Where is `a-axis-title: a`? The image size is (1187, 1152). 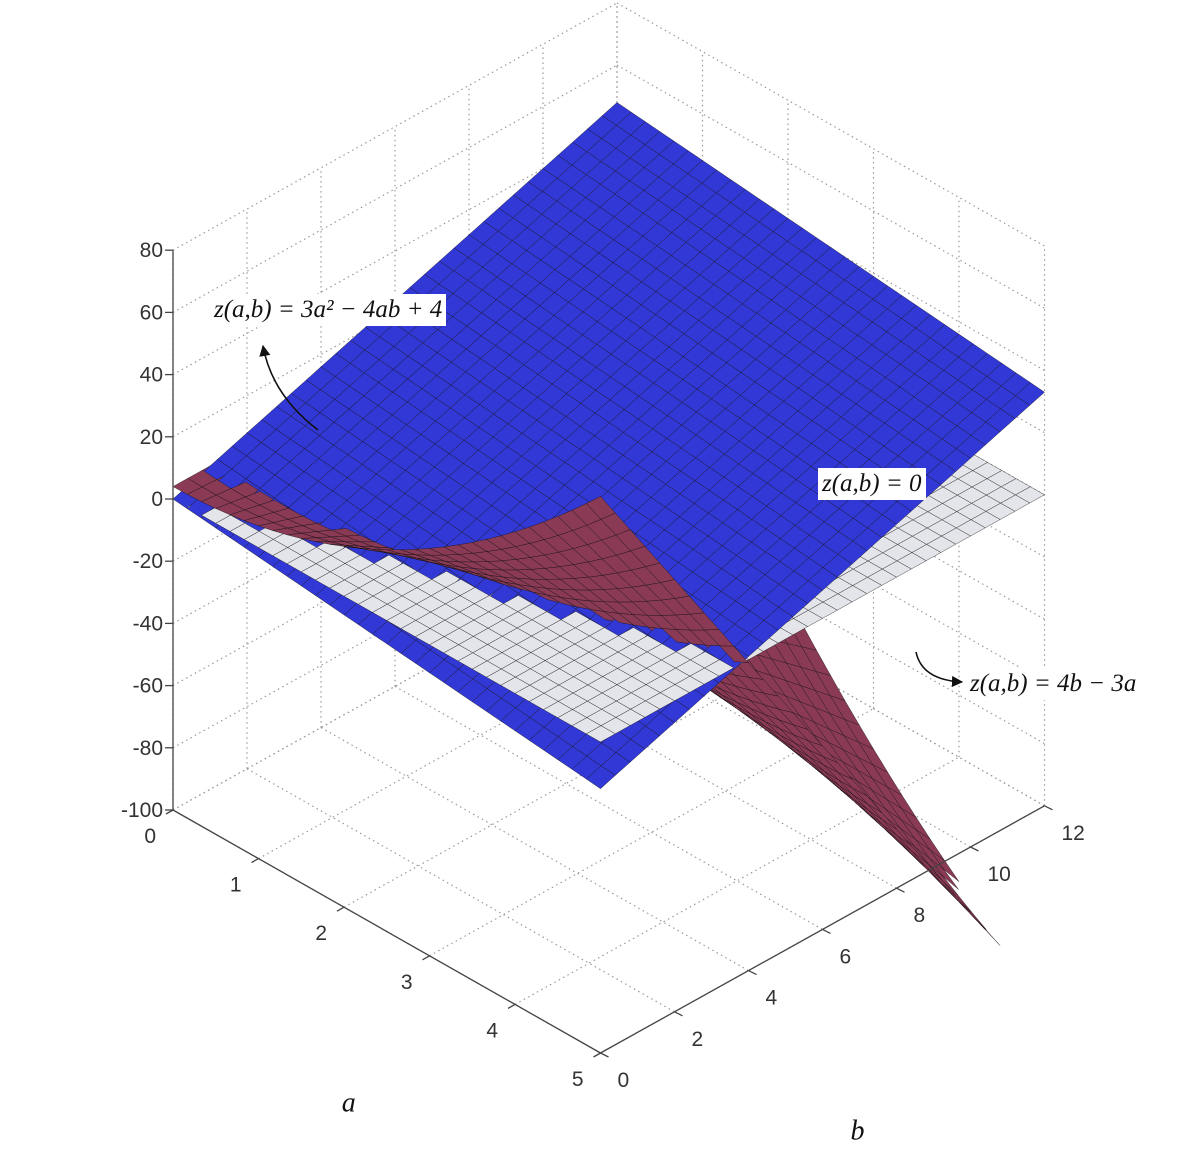 a-axis-title: a is located at coordinates (349, 1103).